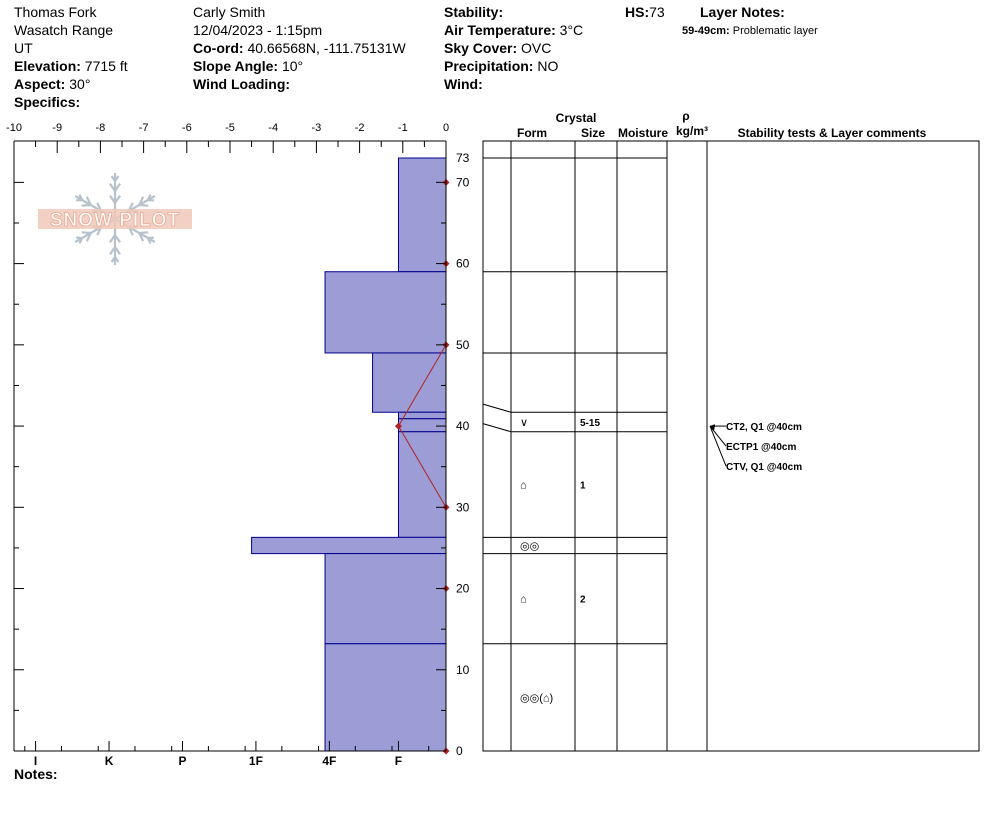 The width and height of the screenshot is (994, 840). What do you see at coordinates (55, 12) in the screenshot?
I see `location: Thomas Fork` at bounding box center [55, 12].